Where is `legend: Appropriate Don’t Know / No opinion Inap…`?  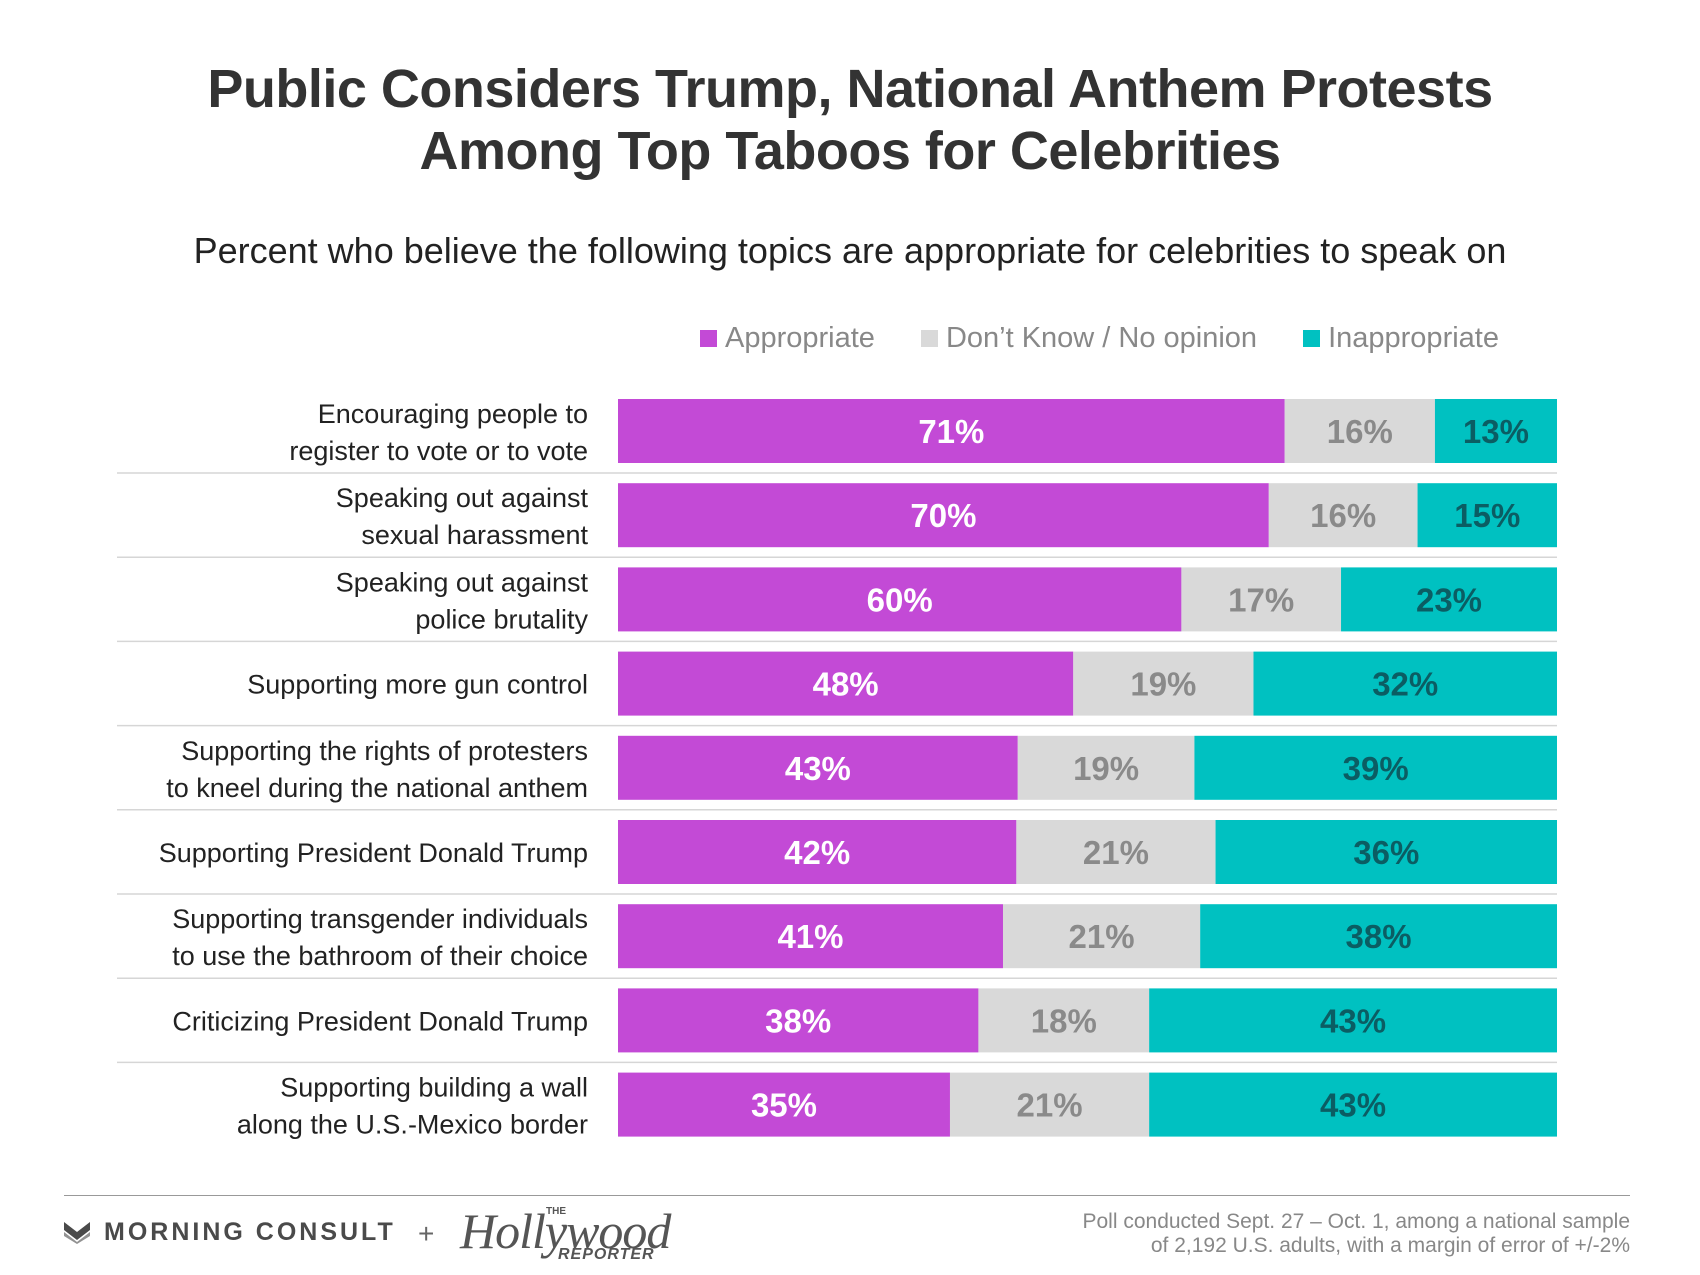 legend: Appropriate Don’t Know / No opinion Inap… is located at coordinates (1099, 338).